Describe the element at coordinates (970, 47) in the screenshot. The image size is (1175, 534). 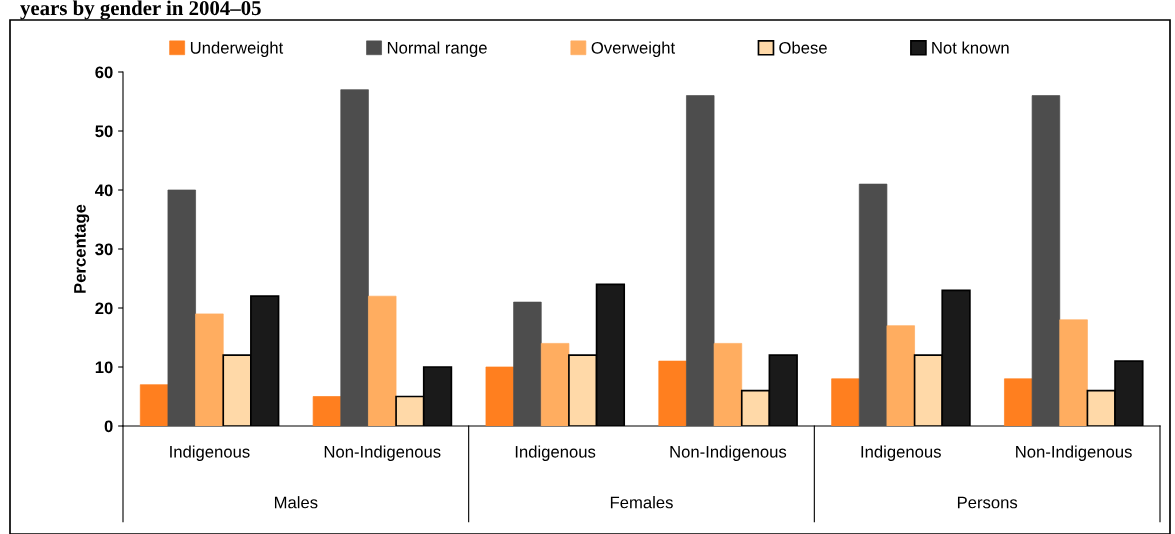
I see `legend-label: Not known` at that location.